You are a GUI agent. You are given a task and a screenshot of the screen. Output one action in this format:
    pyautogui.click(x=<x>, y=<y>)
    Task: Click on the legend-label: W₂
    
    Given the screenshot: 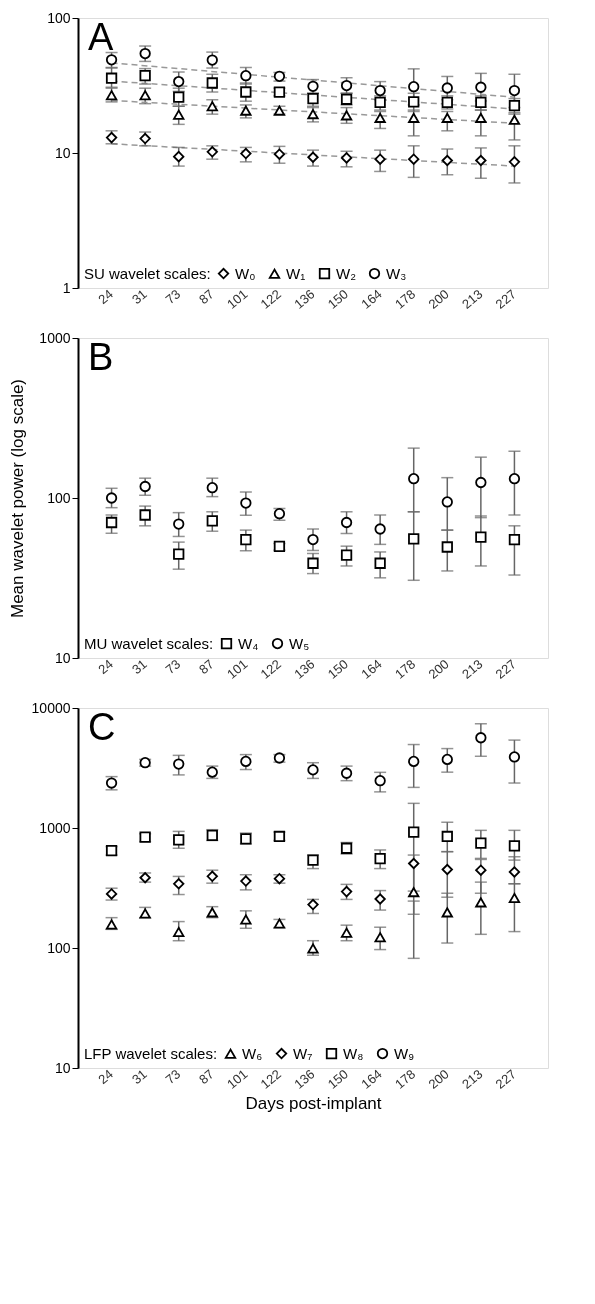 What is the action you would take?
    pyautogui.click(x=346, y=273)
    